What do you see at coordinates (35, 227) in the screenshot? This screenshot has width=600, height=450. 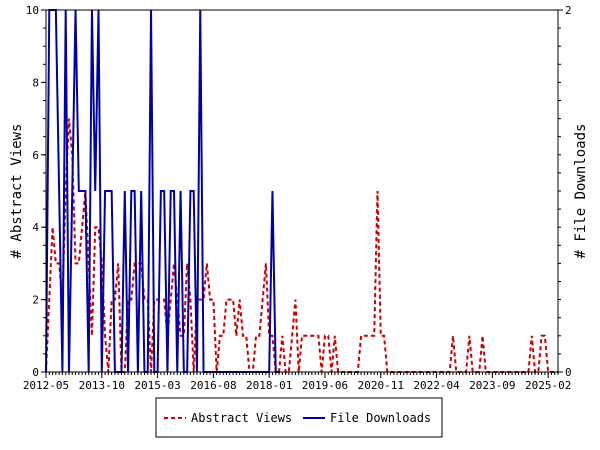 I see `y-left-tick-label: 4` at bounding box center [35, 227].